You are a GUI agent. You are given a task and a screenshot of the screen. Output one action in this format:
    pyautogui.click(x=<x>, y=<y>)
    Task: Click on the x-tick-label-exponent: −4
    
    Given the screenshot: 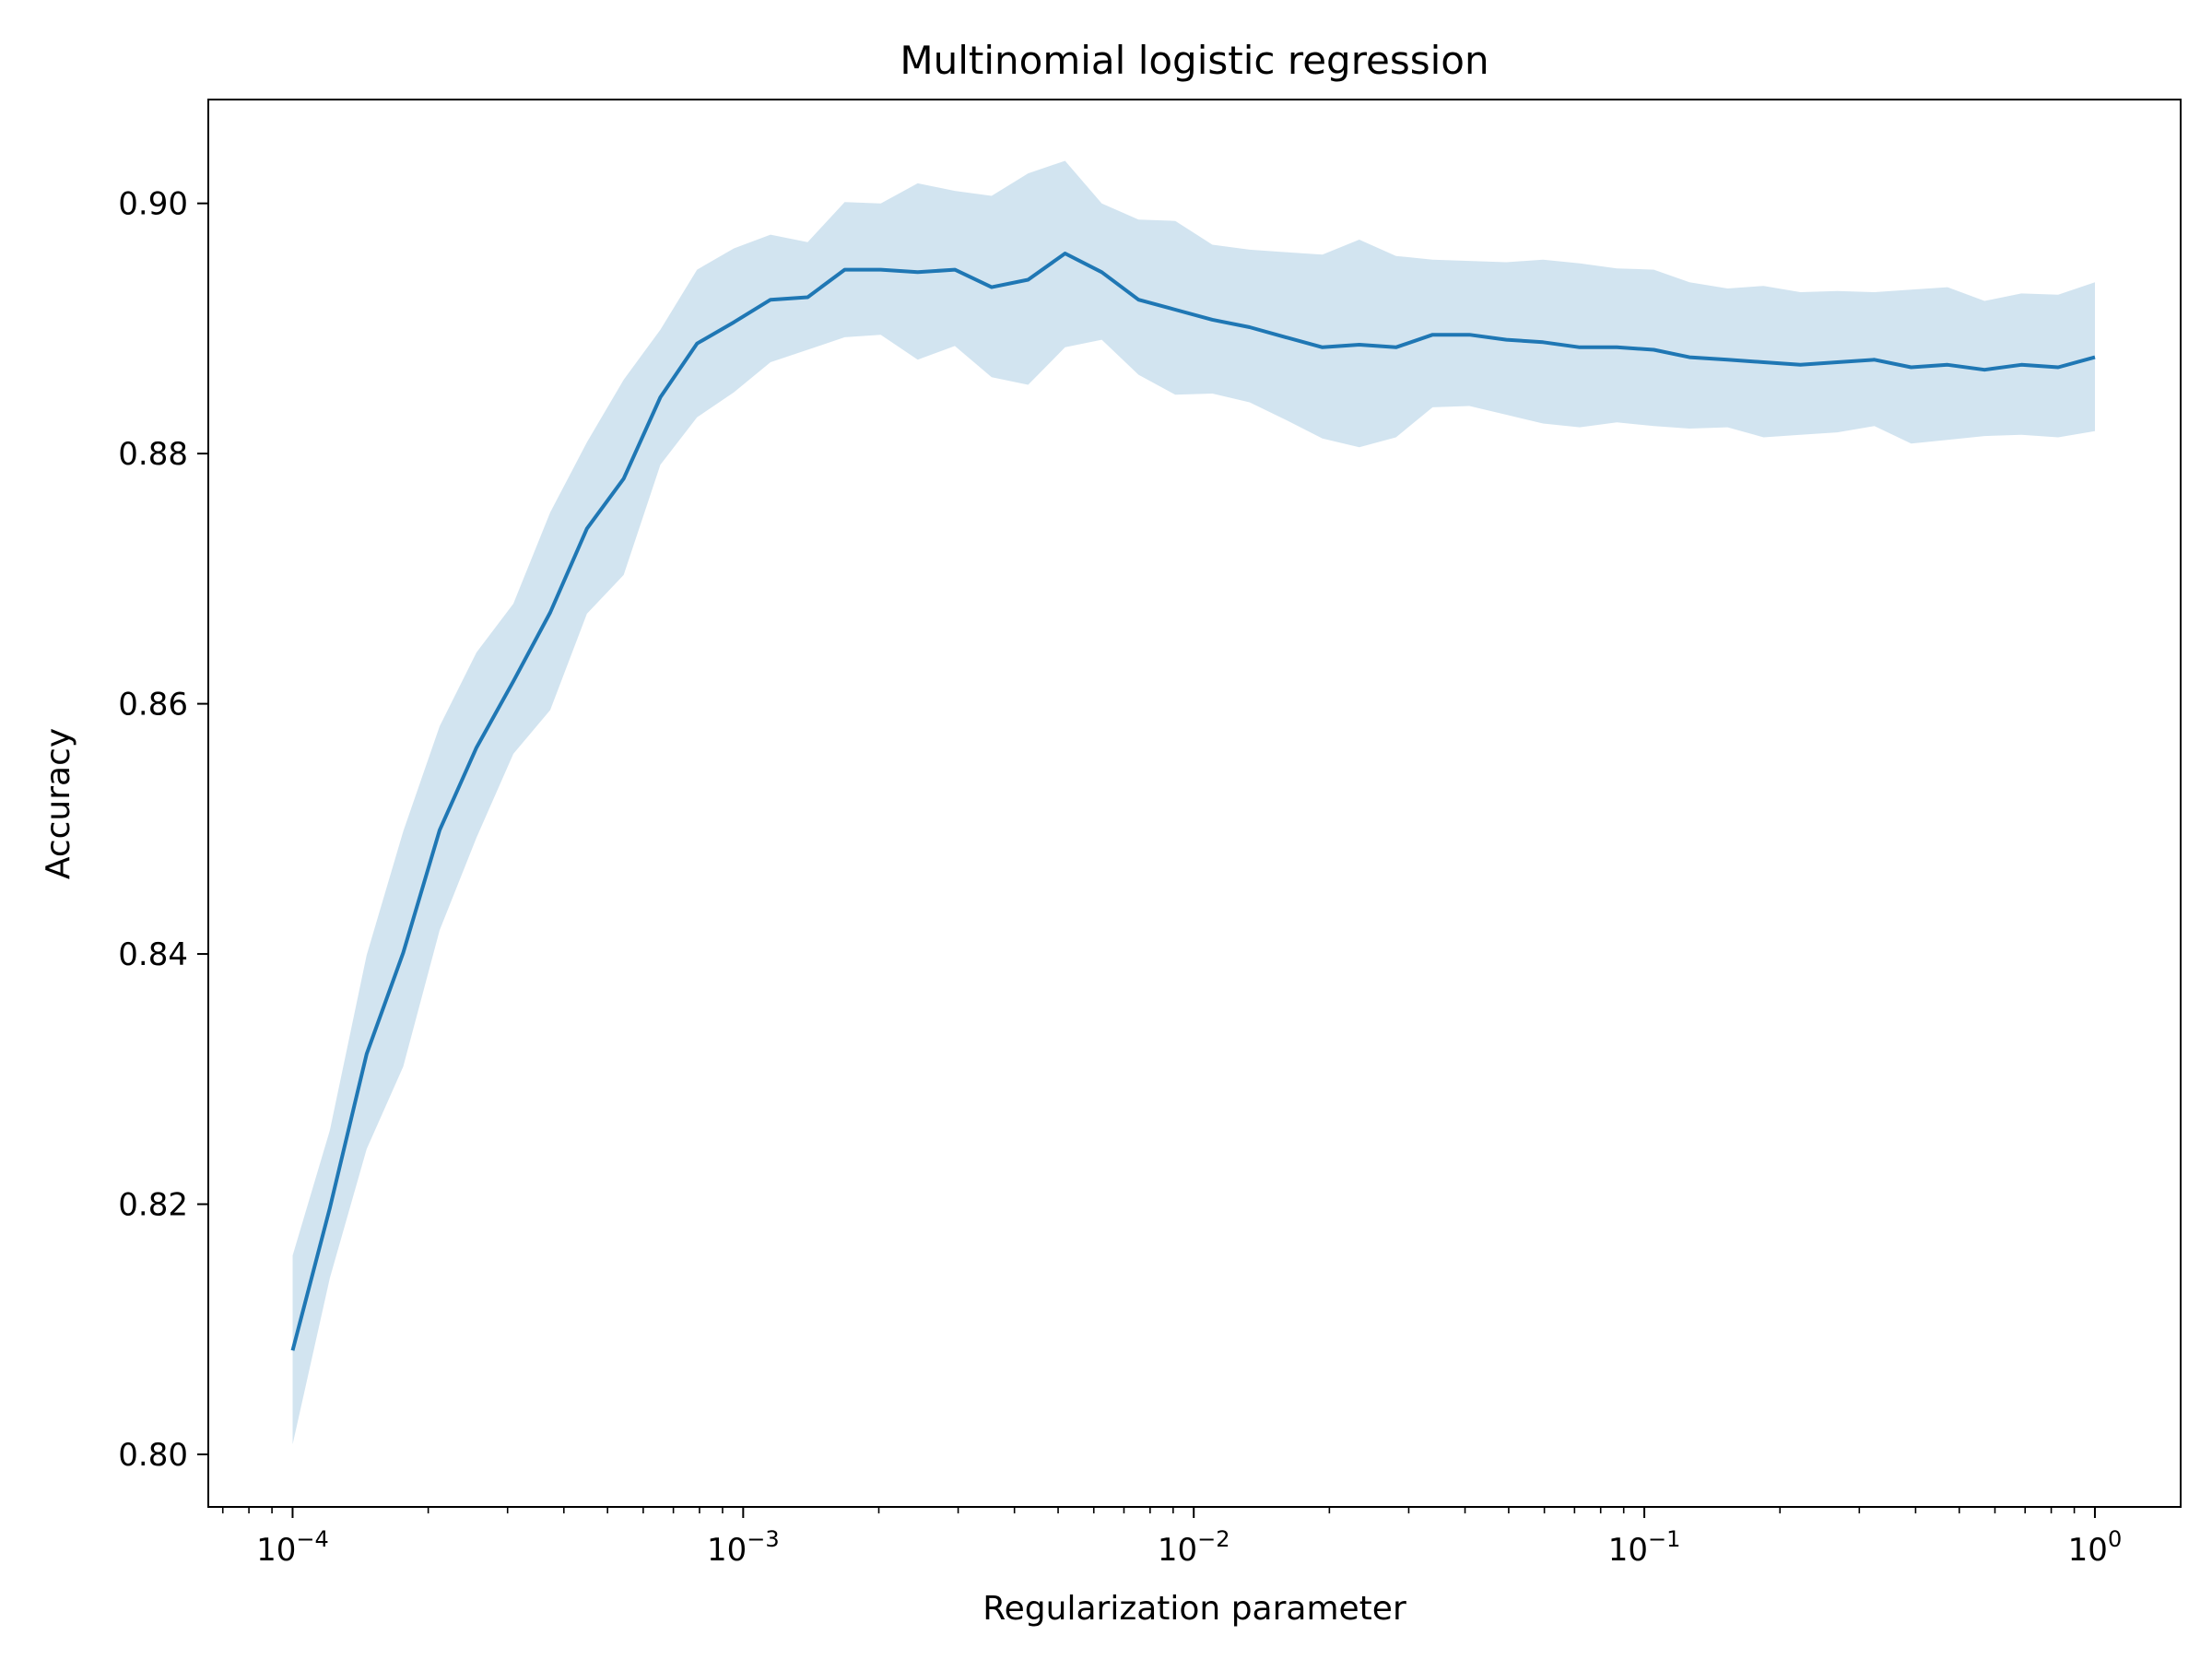 What is the action you would take?
    pyautogui.click(x=312, y=1539)
    